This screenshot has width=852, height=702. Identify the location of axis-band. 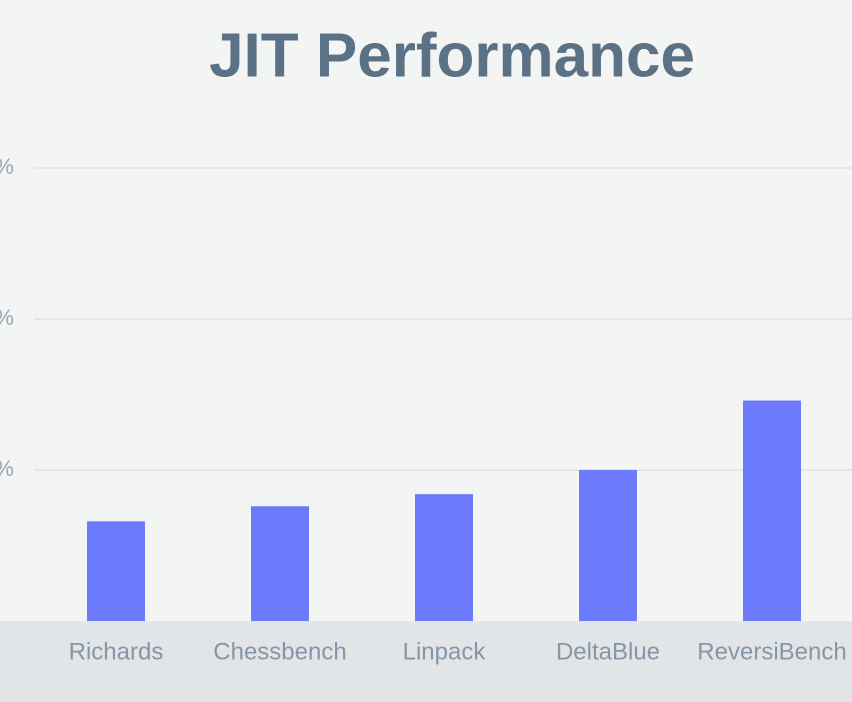
(426, 661).